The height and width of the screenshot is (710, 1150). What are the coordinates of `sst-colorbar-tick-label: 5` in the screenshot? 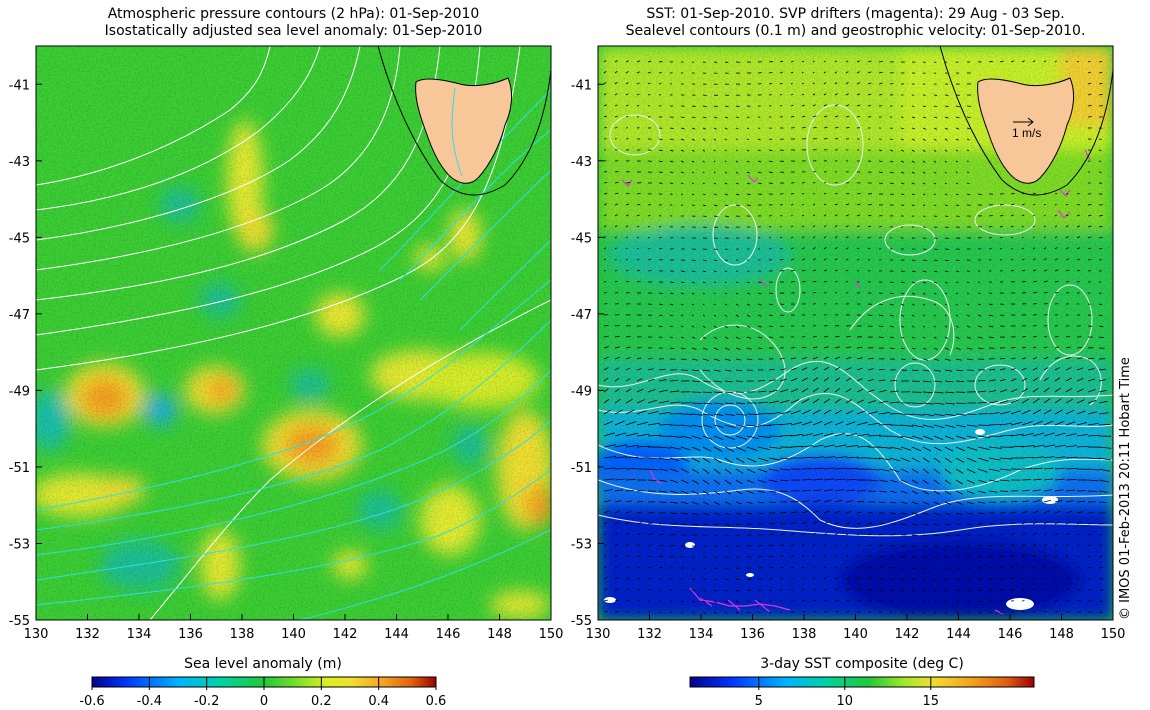 It's located at (759, 701).